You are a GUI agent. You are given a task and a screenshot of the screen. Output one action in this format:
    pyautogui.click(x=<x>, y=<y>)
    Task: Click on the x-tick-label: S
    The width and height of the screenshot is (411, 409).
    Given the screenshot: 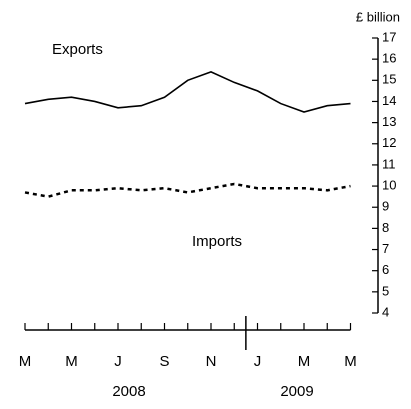 What is the action you would take?
    pyautogui.click(x=164, y=361)
    